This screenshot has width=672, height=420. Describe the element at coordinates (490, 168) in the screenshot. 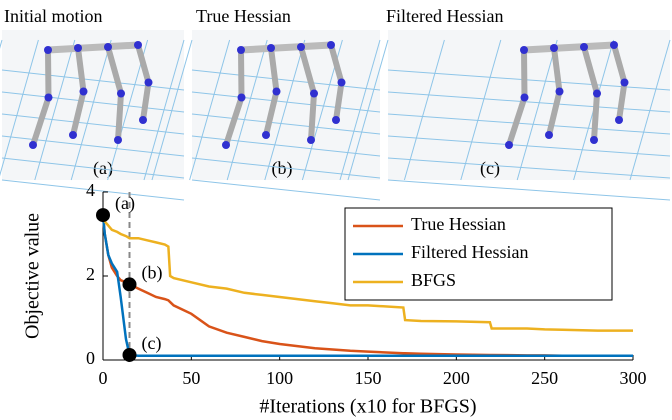

I see `panel-label: (c)` at that location.